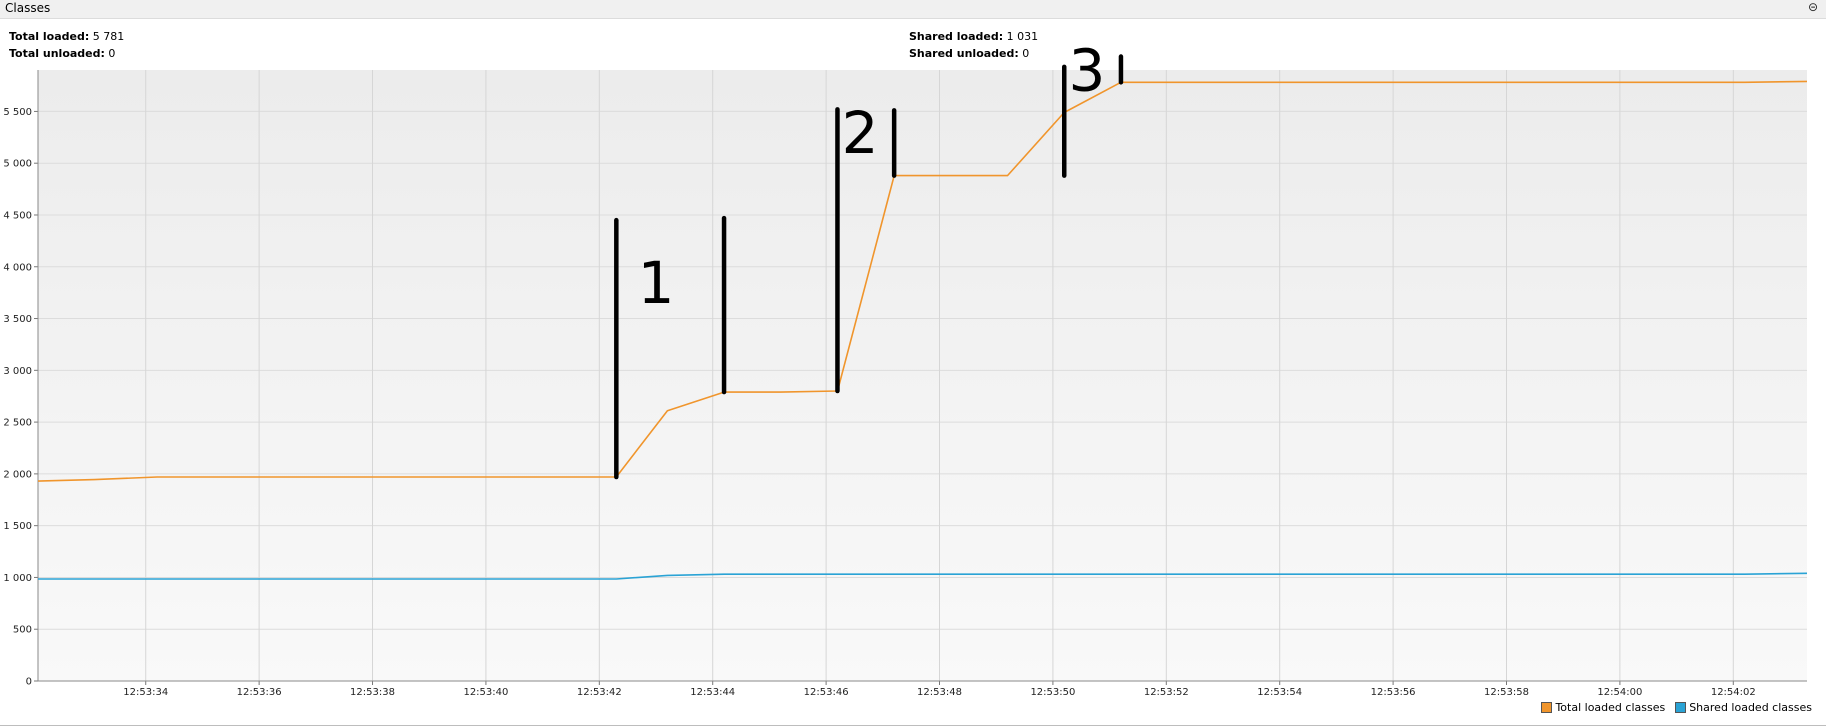 The width and height of the screenshot is (1826, 728). What do you see at coordinates (485, 692) in the screenshot?
I see `x-tick-label: 12:53:40` at bounding box center [485, 692].